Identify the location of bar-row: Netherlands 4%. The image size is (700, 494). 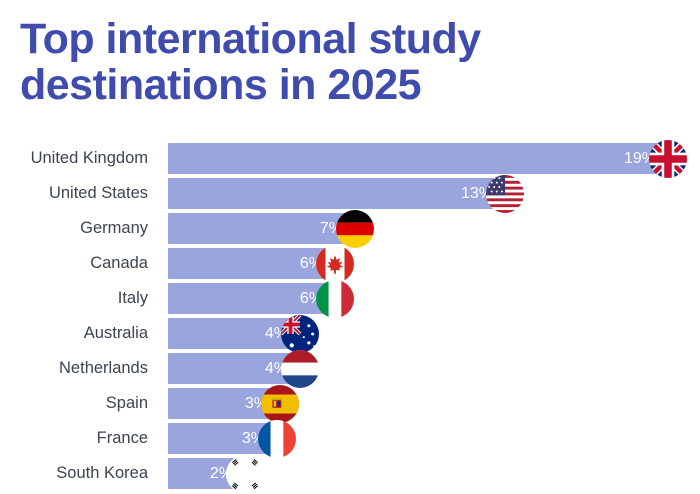
(350, 368).